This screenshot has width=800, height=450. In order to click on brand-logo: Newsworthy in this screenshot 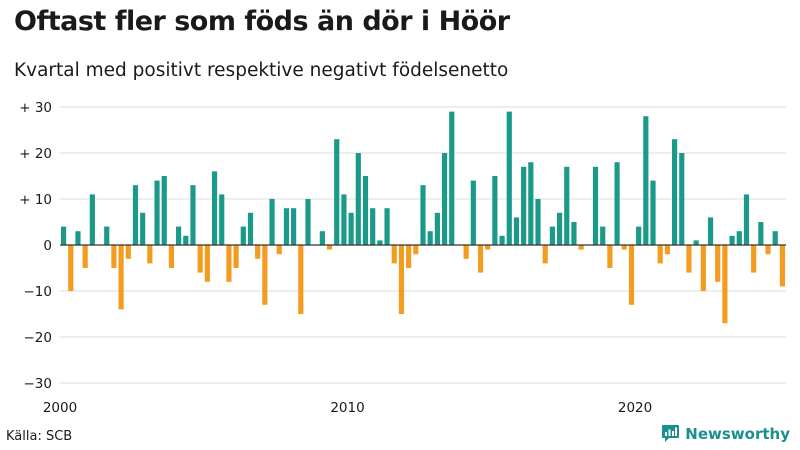, I will do `click(725, 433)`.